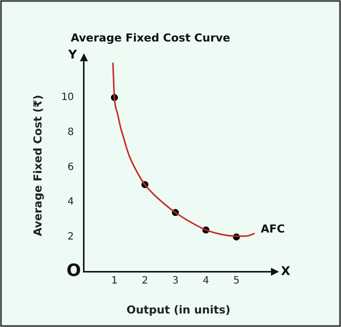 The image size is (341, 327). Describe the element at coordinates (206, 280) in the screenshot. I see `x-tick-label: 4` at that location.